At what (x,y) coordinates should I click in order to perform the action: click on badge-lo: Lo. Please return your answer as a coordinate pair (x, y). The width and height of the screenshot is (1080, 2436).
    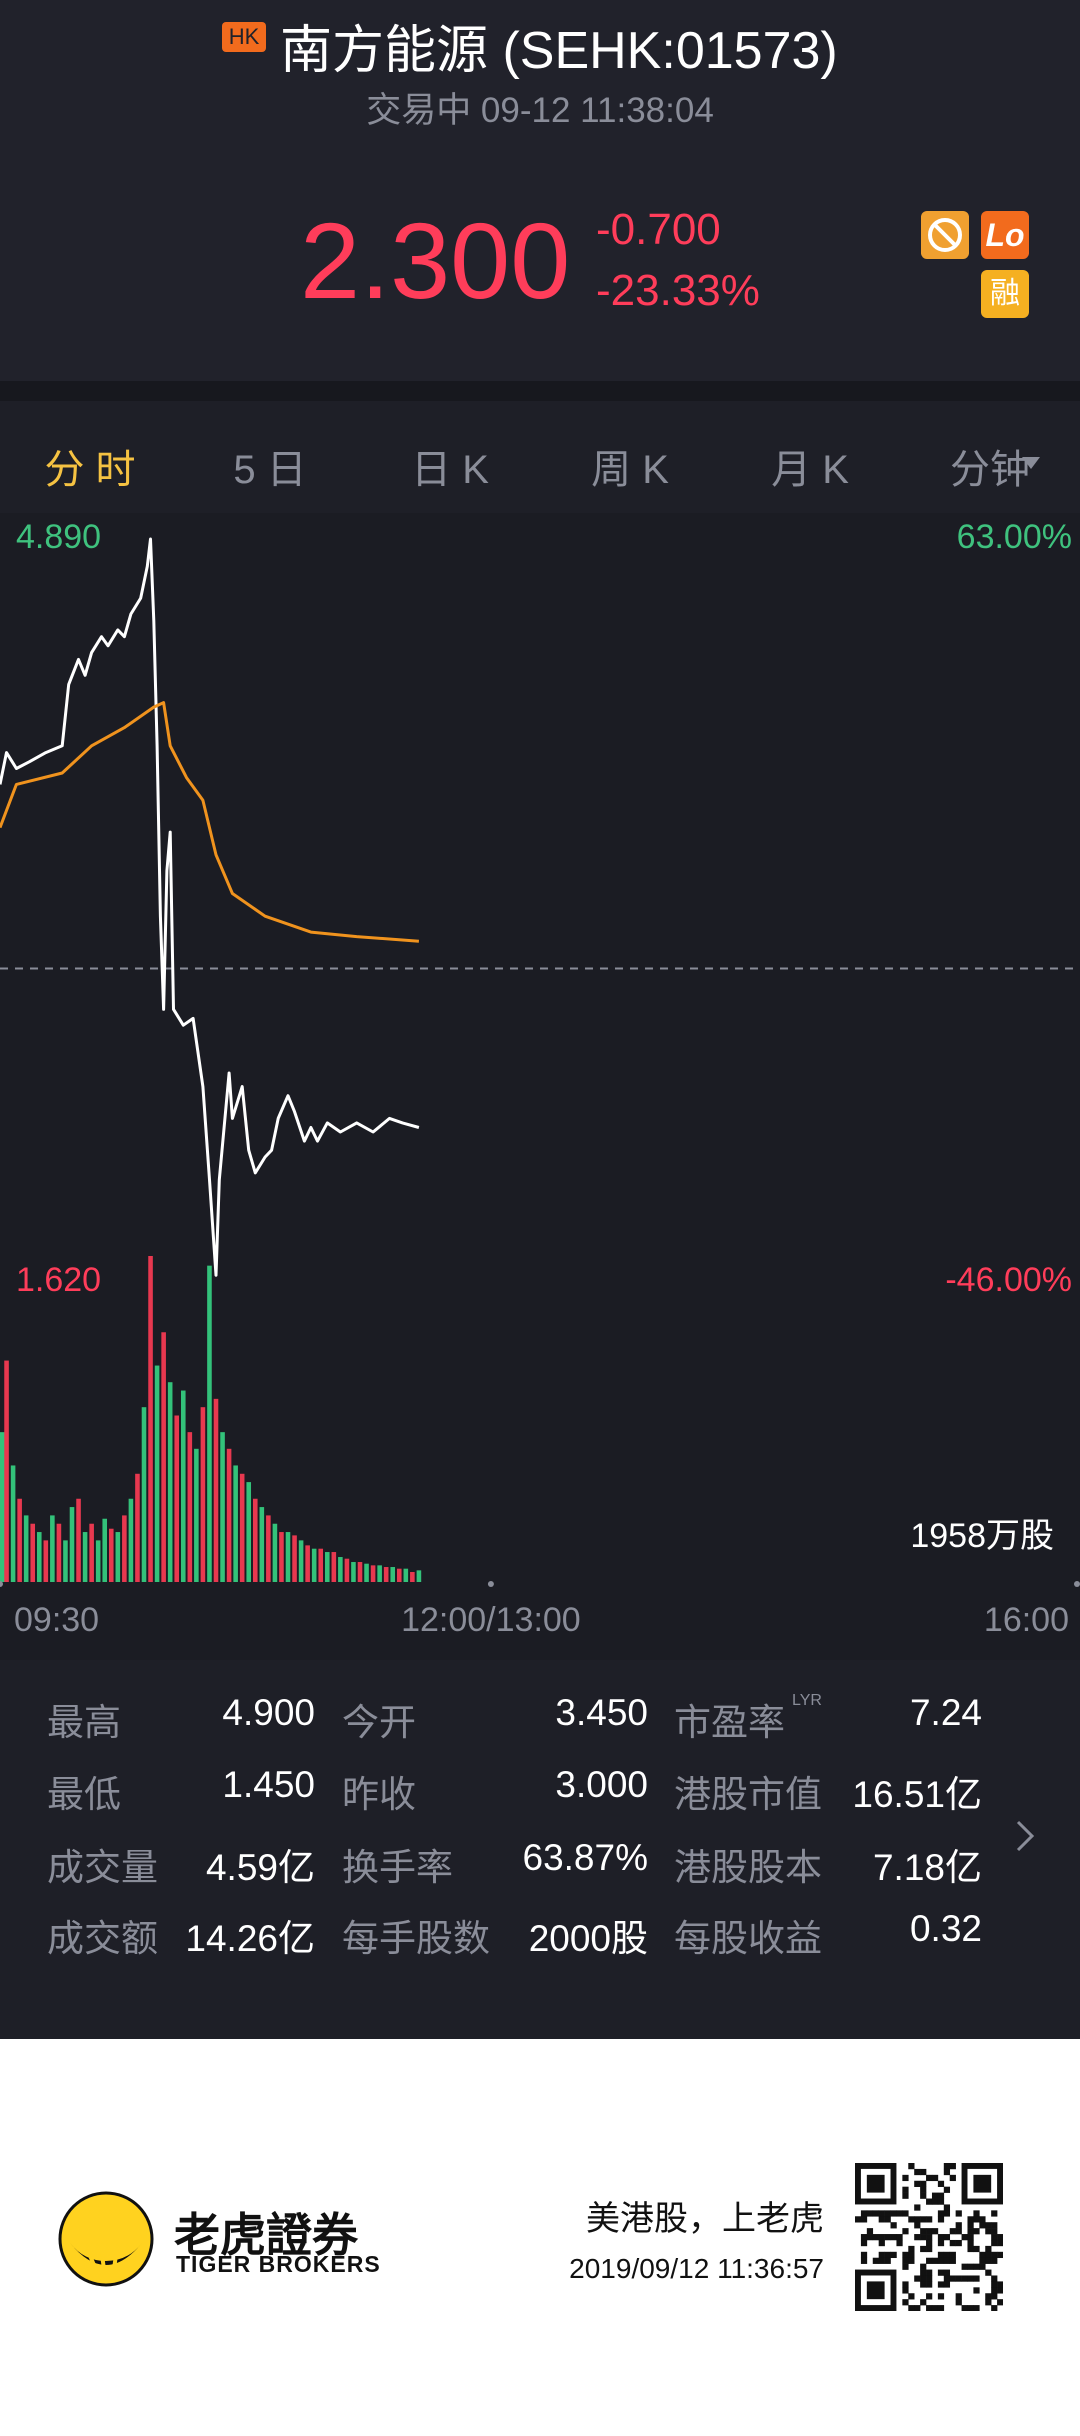
    Looking at the image, I should click on (1005, 235).